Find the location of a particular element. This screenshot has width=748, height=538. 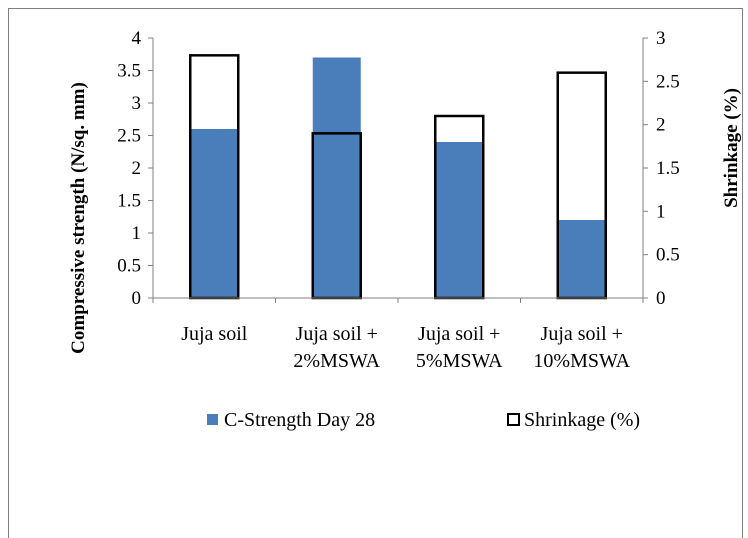

left-tick-label: 1 is located at coordinates (137, 233).